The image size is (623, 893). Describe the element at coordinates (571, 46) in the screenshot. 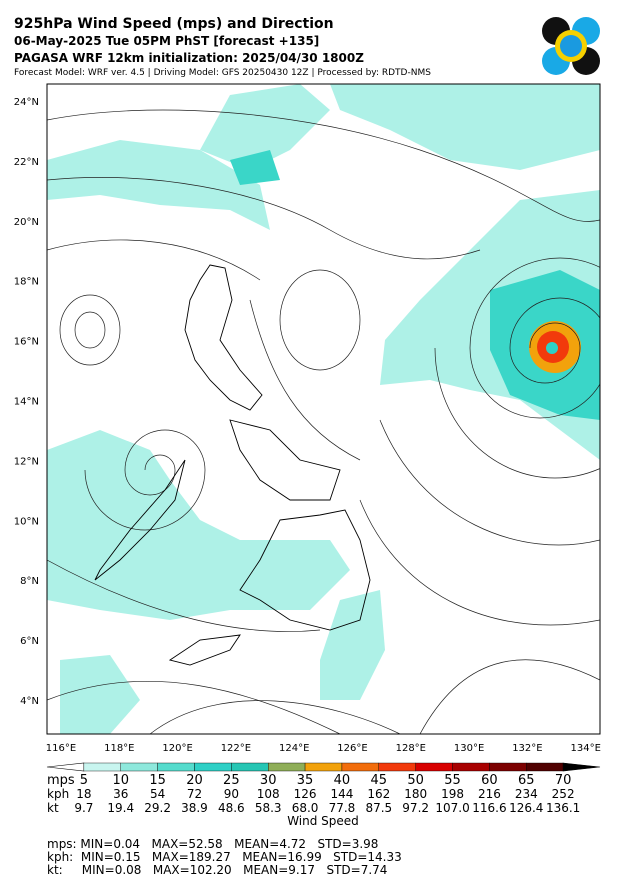

I see `logo` at that location.